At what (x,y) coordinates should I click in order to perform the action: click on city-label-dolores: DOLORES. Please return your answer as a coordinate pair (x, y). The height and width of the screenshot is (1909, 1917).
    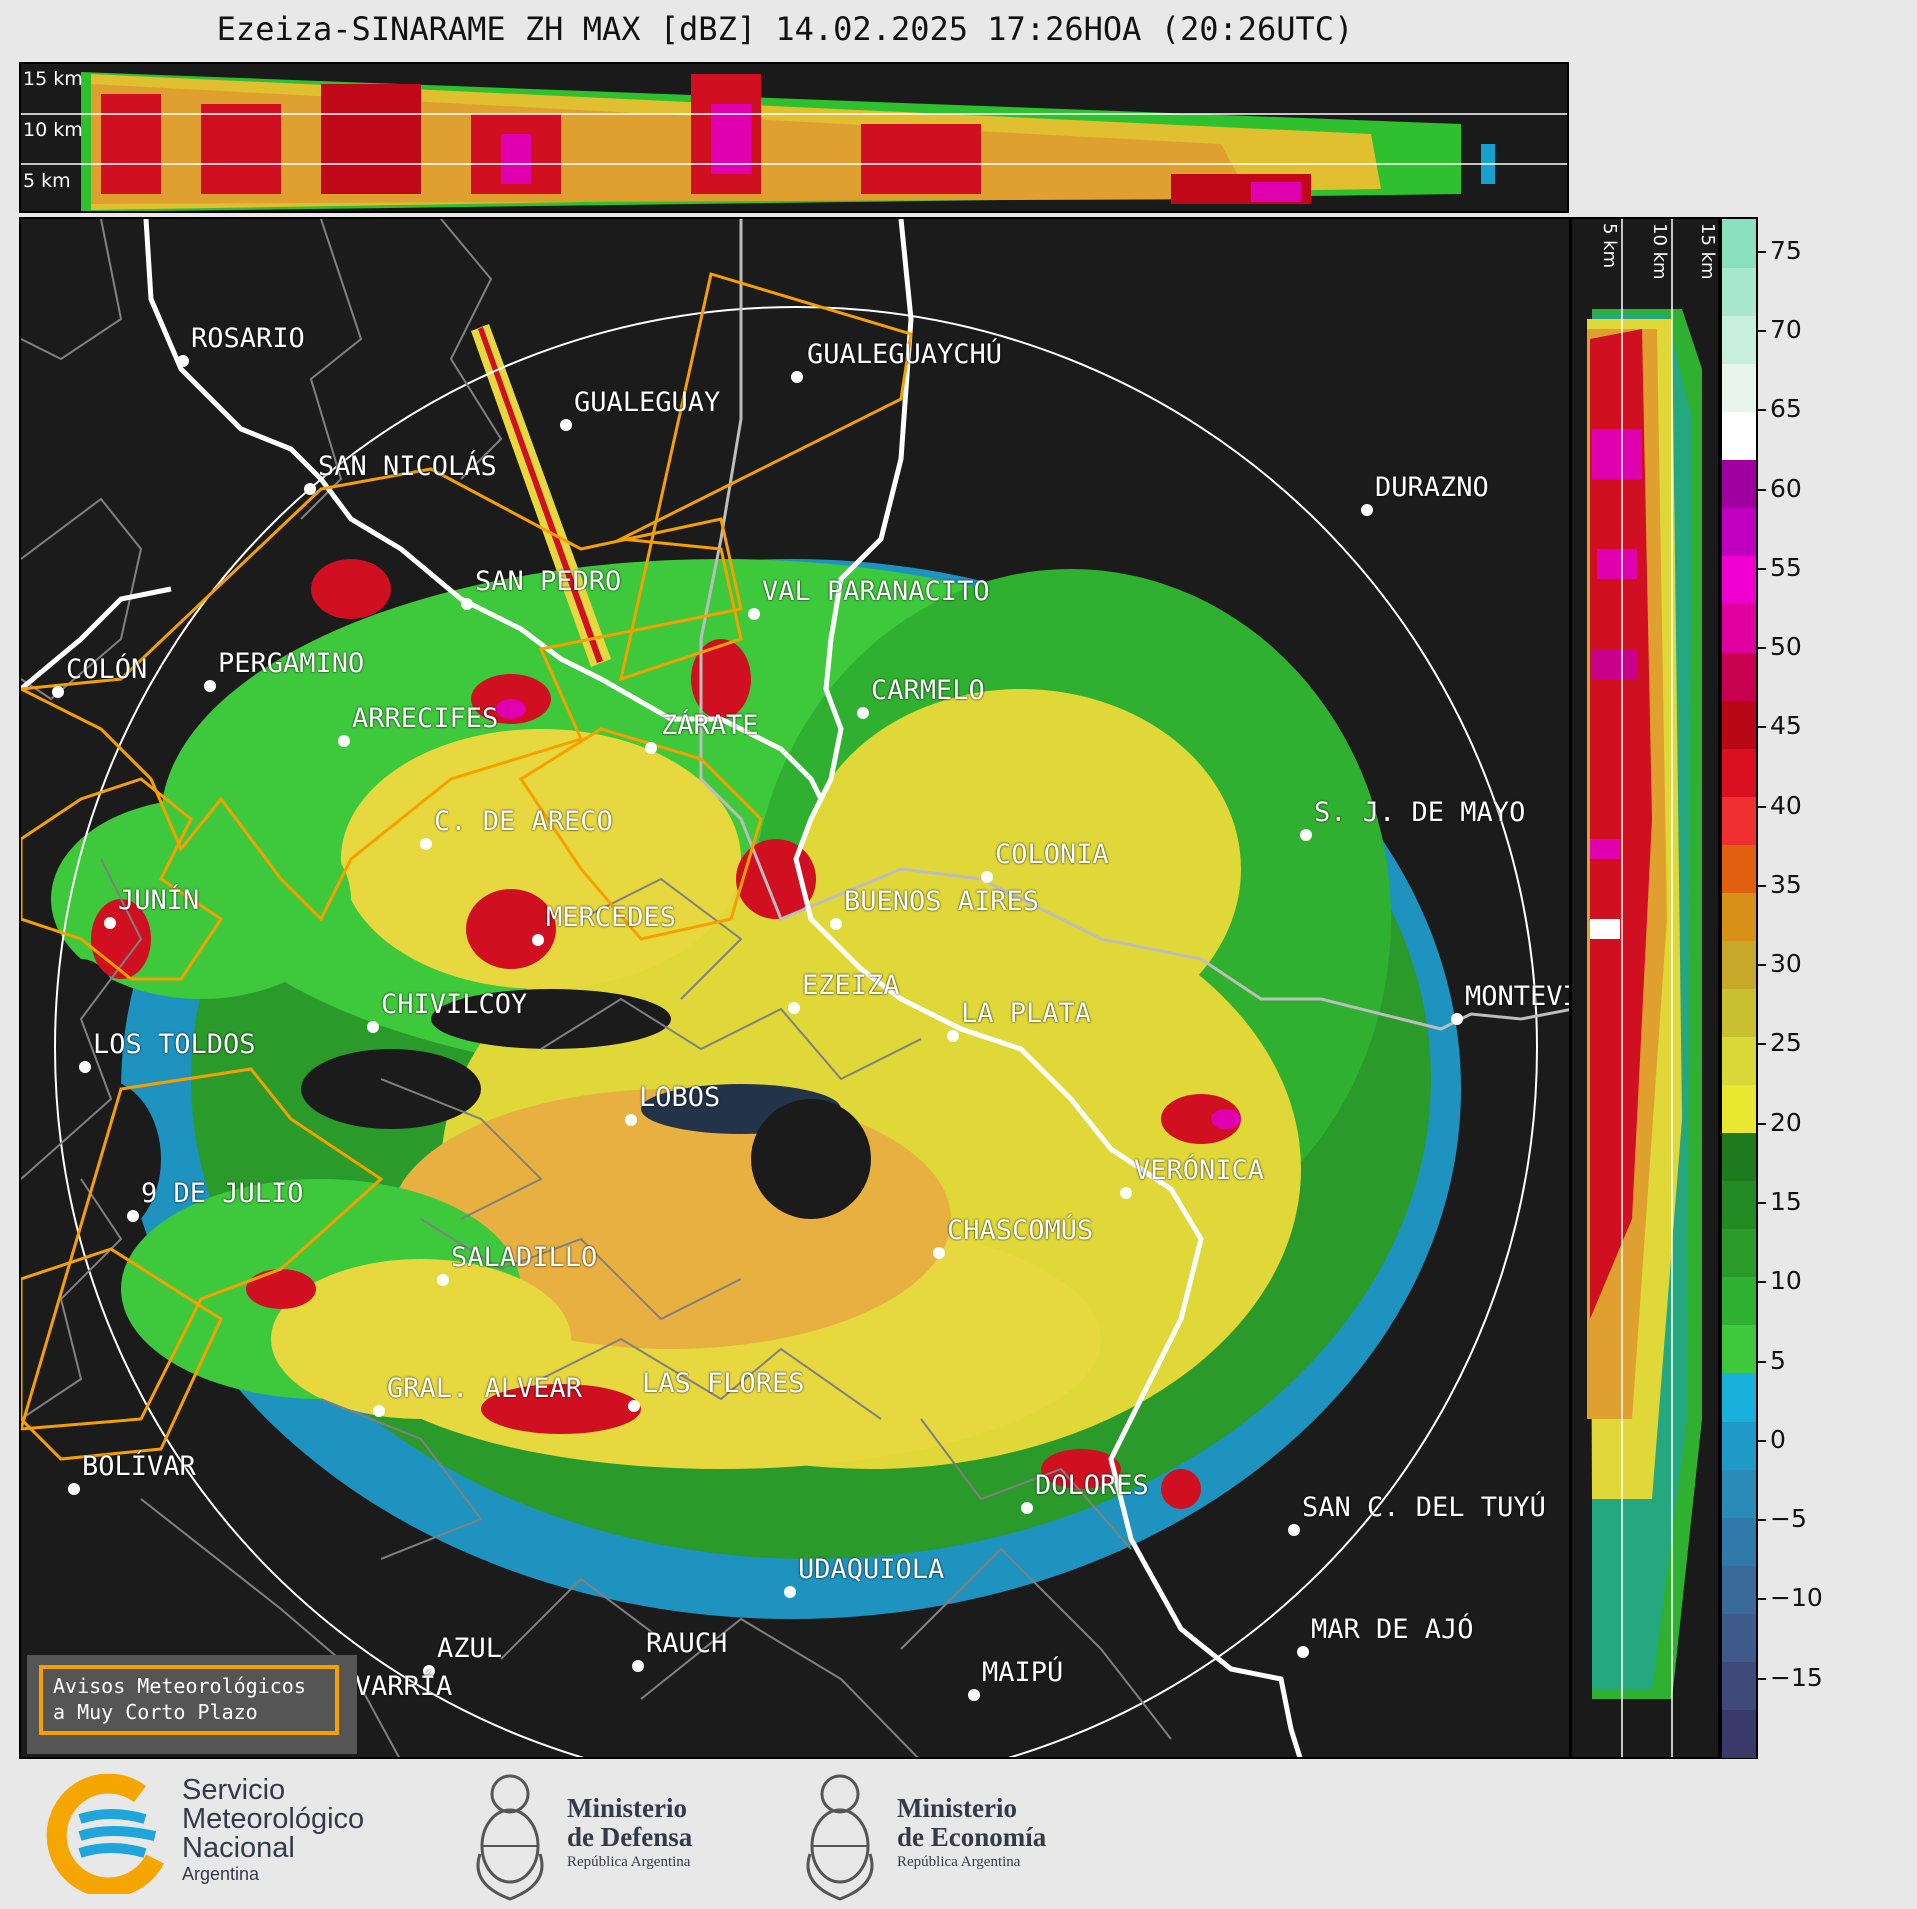
    Looking at the image, I should click on (1092, 1485).